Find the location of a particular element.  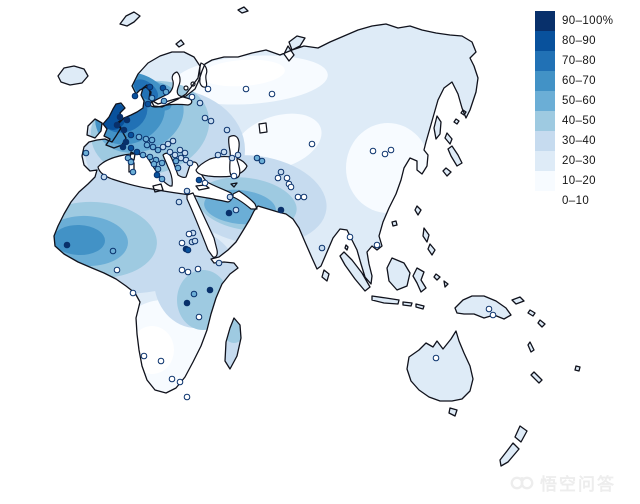

legend-entry: 10–20 is located at coordinates (574, 181).